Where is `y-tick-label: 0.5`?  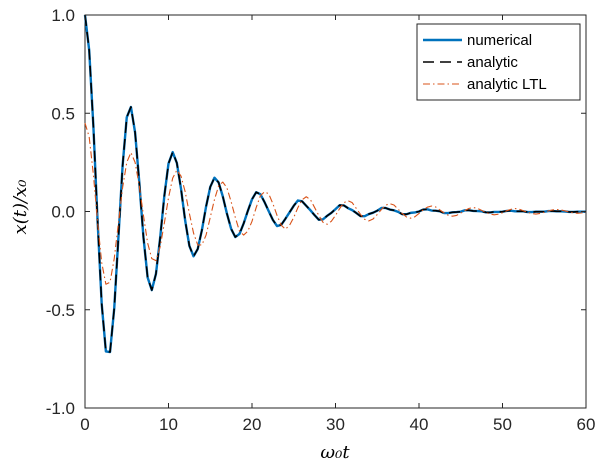 y-tick-label: 0.5 is located at coordinates (63, 113).